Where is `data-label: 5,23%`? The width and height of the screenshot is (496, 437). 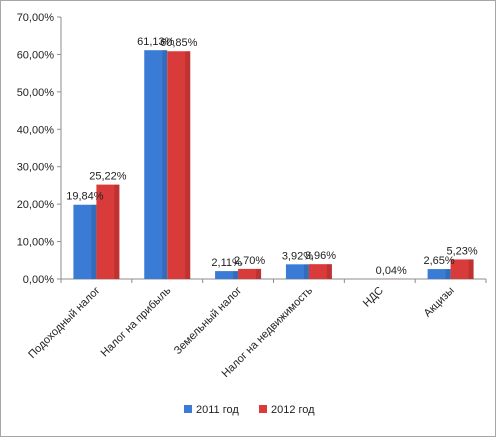 data-label: 5,23% is located at coordinates (461, 251).